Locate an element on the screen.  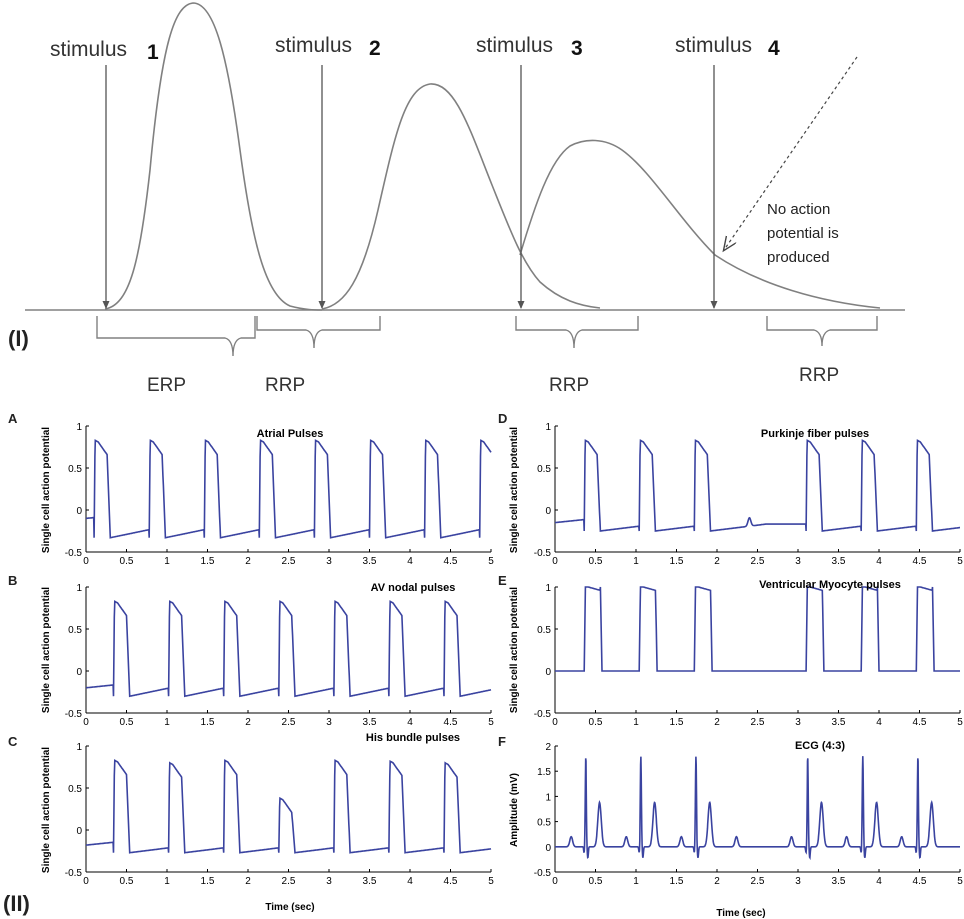
chart-title: Atrial Pulses is located at coordinates (290, 434).